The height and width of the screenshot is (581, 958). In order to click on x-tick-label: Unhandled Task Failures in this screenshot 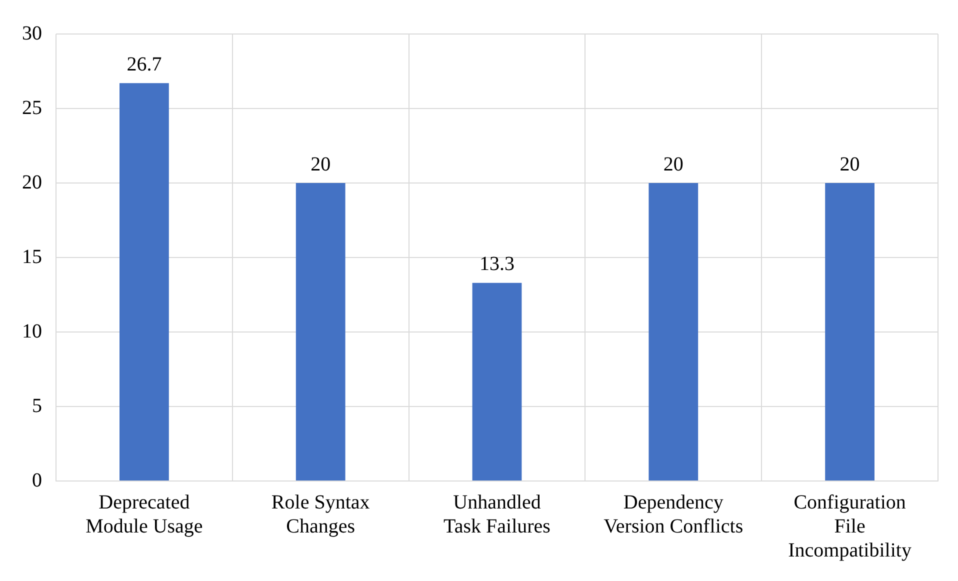, I will do `click(497, 514)`.